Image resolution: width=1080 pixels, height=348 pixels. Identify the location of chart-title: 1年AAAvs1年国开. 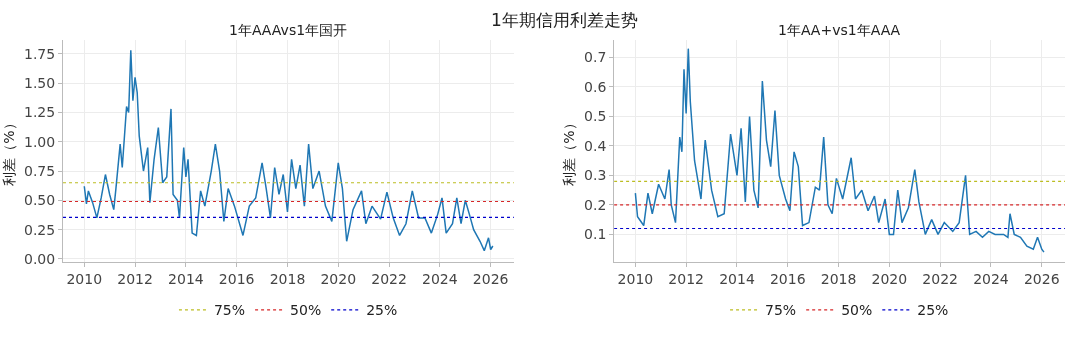
(288, 30).